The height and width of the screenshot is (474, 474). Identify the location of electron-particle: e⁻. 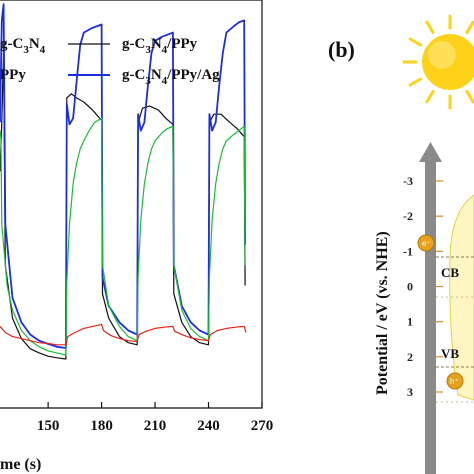
(426, 243).